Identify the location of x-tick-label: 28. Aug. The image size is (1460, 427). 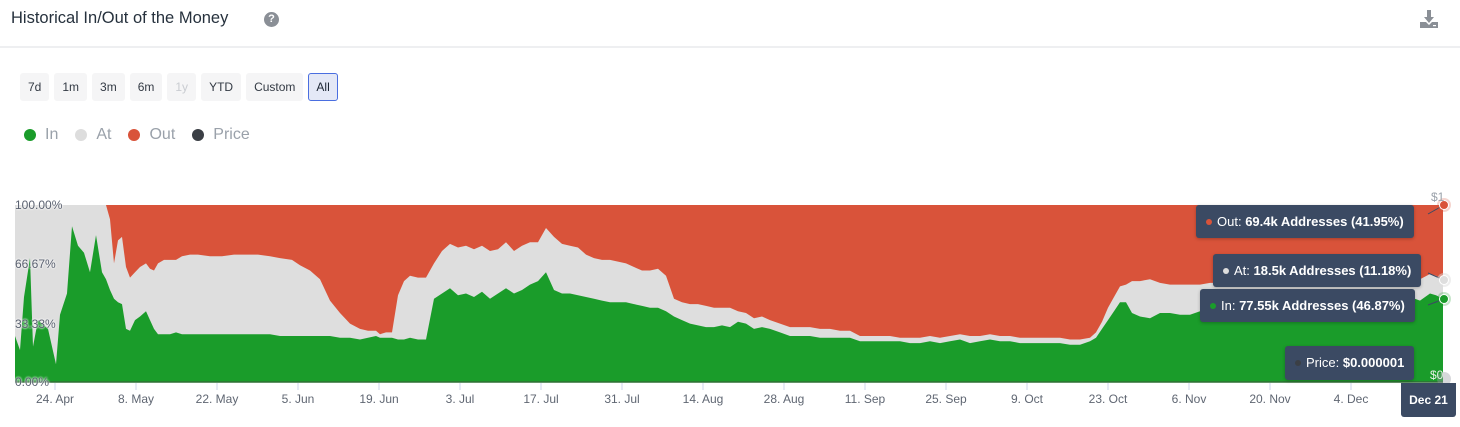
(784, 399).